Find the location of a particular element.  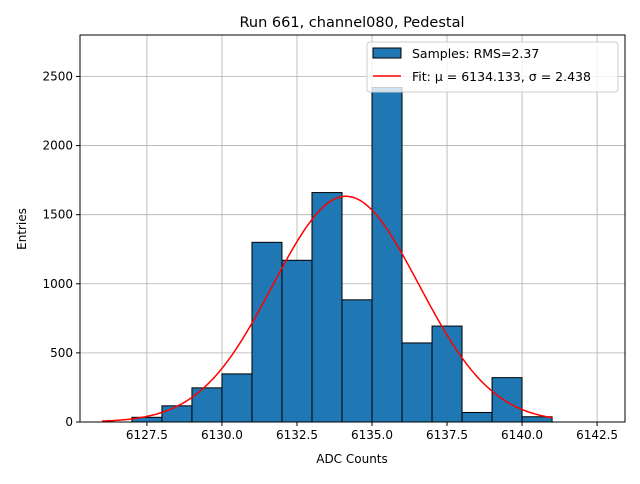

x-tick-label: 6127.5 is located at coordinates (147, 435).